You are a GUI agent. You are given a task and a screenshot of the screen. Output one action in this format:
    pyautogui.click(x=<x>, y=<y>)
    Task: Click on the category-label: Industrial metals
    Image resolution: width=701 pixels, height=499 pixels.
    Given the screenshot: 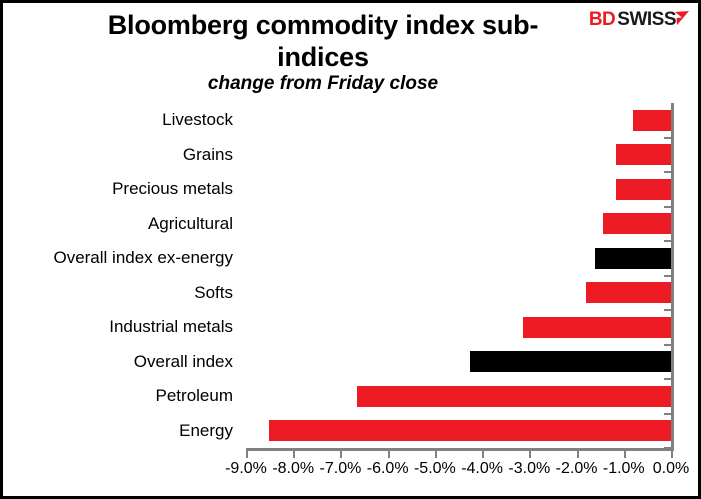 What is the action you would take?
    pyautogui.click(x=171, y=327)
    